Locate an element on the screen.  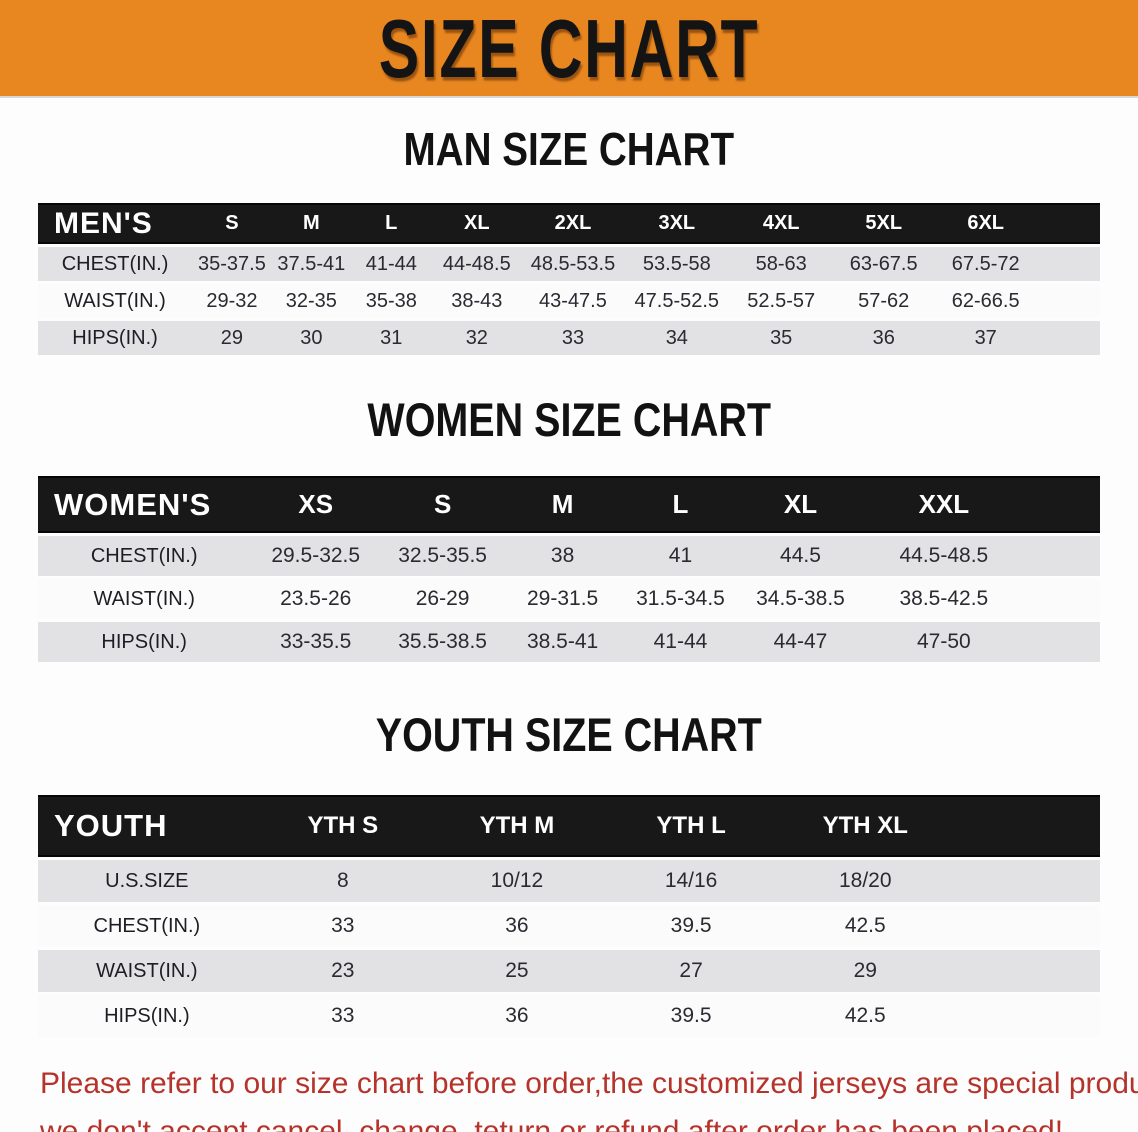
size-value-cell: 18/20 is located at coordinates (865, 881).